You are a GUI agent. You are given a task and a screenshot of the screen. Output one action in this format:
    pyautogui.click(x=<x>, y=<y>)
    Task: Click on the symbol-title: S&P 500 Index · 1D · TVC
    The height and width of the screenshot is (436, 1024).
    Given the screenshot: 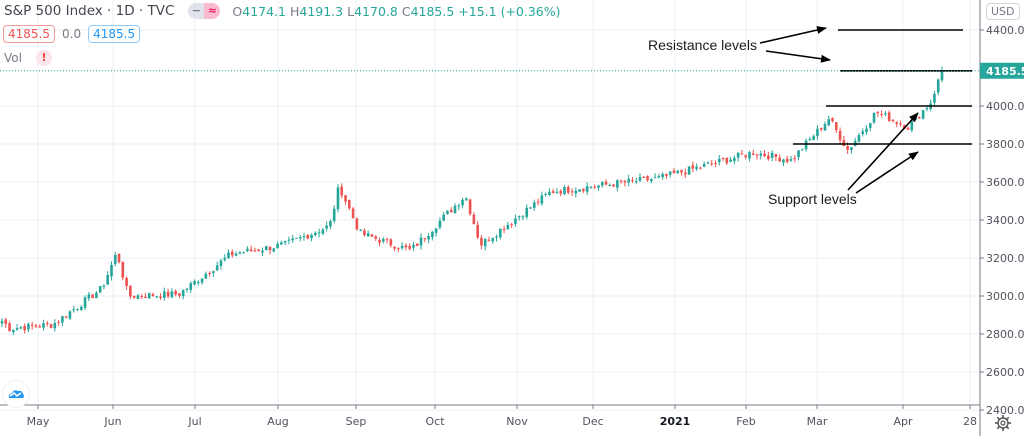 What is the action you would take?
    pyautogui.click(x=89, y=11)
    